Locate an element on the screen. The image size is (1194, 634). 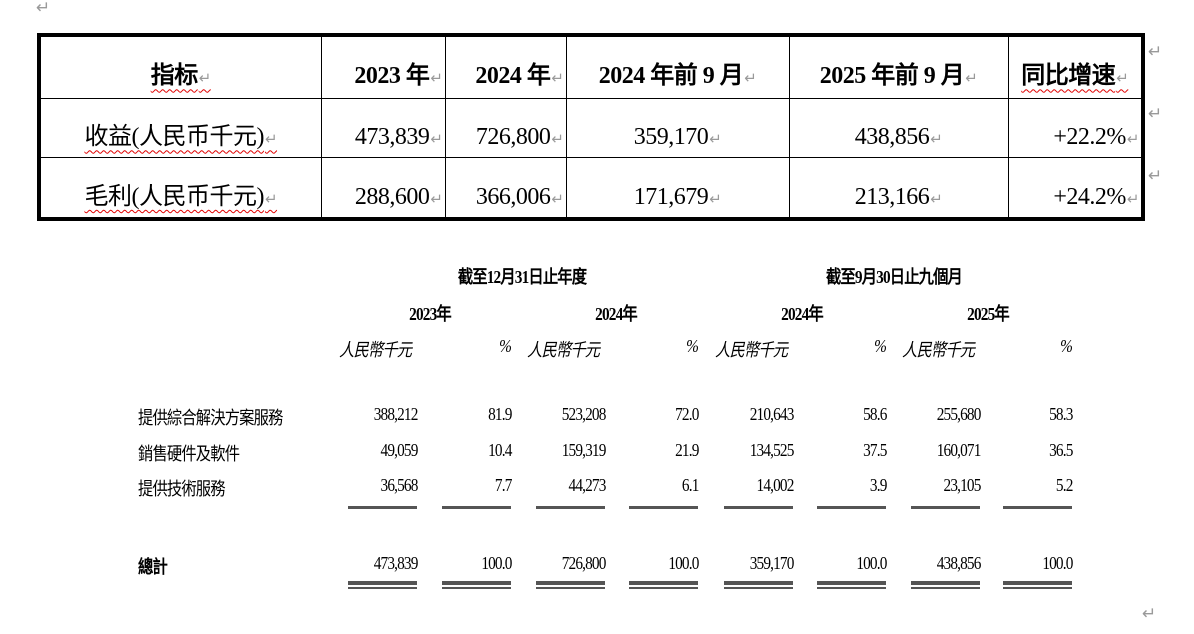
total-value: 438,856 is located at coordinates (958, 563).